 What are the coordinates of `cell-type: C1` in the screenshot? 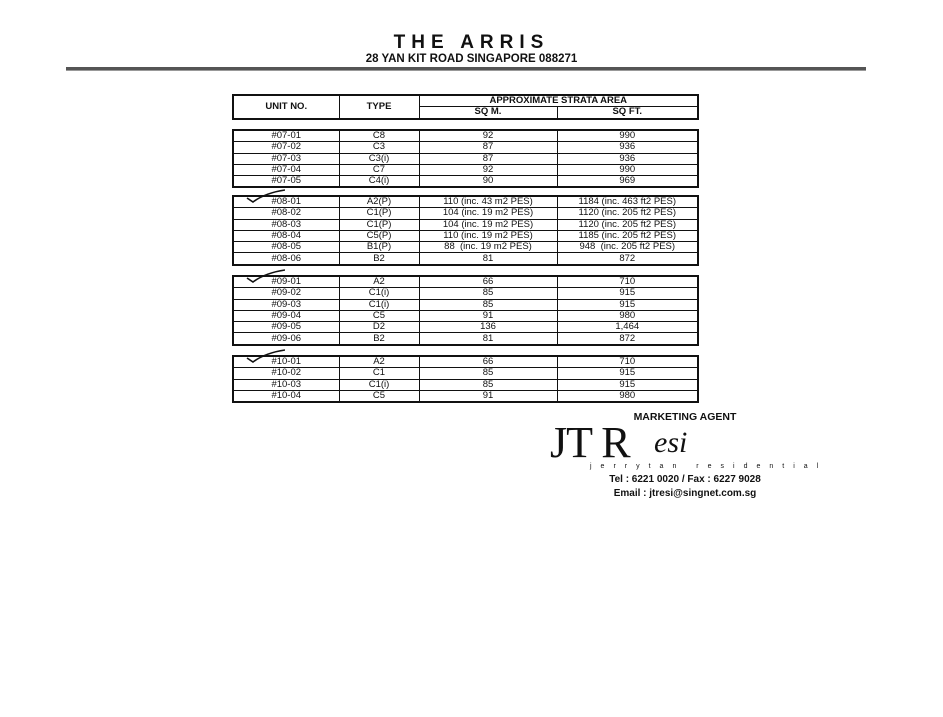 It's located at (379, 373).